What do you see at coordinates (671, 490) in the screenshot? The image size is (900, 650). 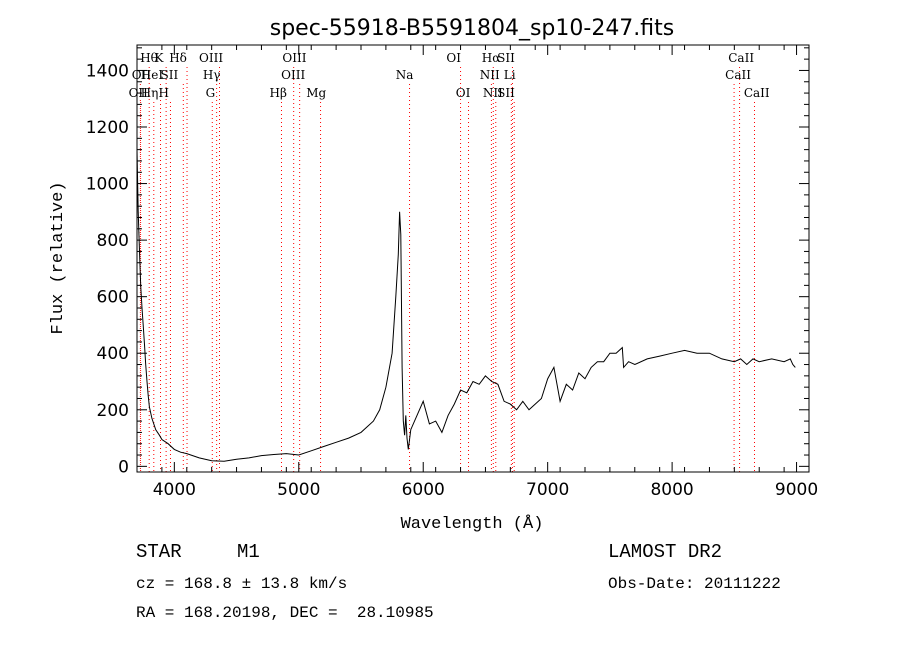 I see `x-tick-label: 8000` at bounding box center [671, 490].